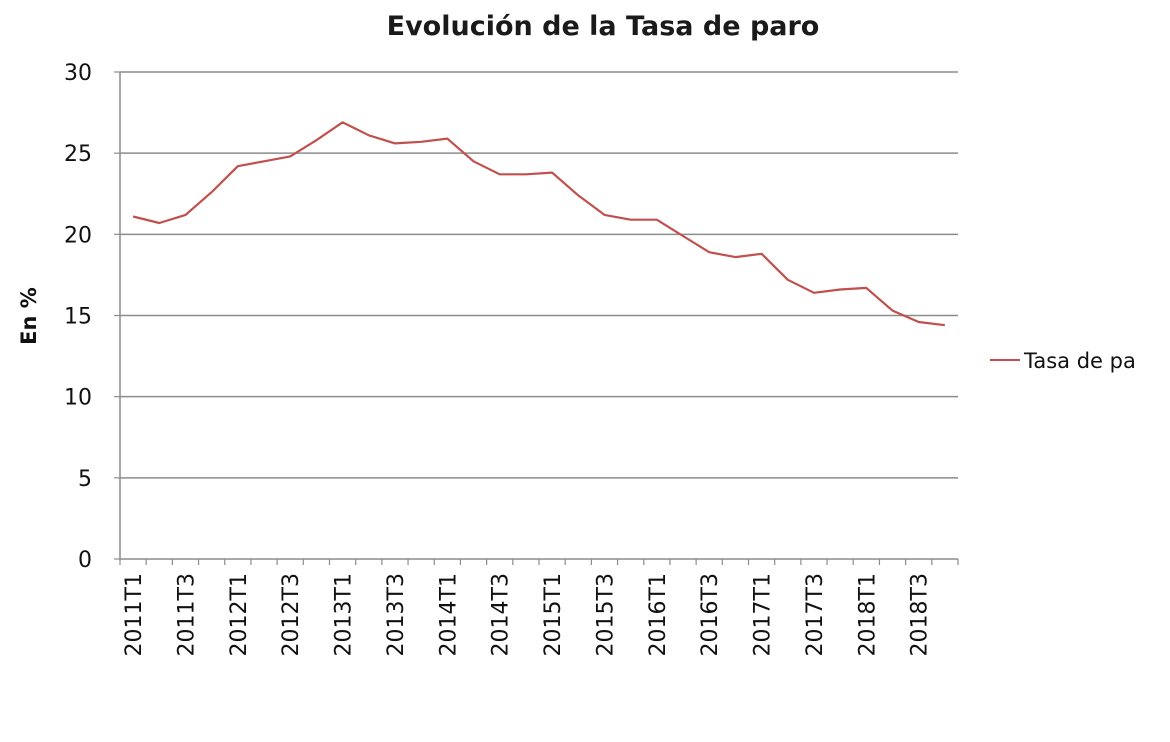 The width and height of the screenshot is (1170, 742). I want to click on y-tick-label: 20, so click(78, 235).